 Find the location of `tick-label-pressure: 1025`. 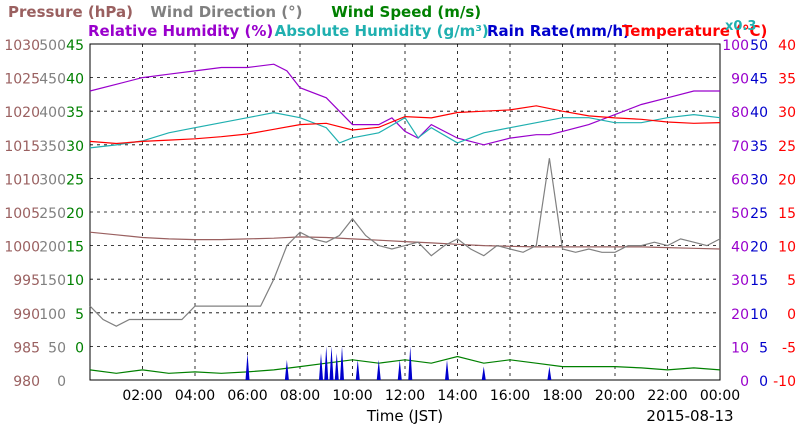

tick-label-pressure: 1025 is located at coordinates (22, 80).